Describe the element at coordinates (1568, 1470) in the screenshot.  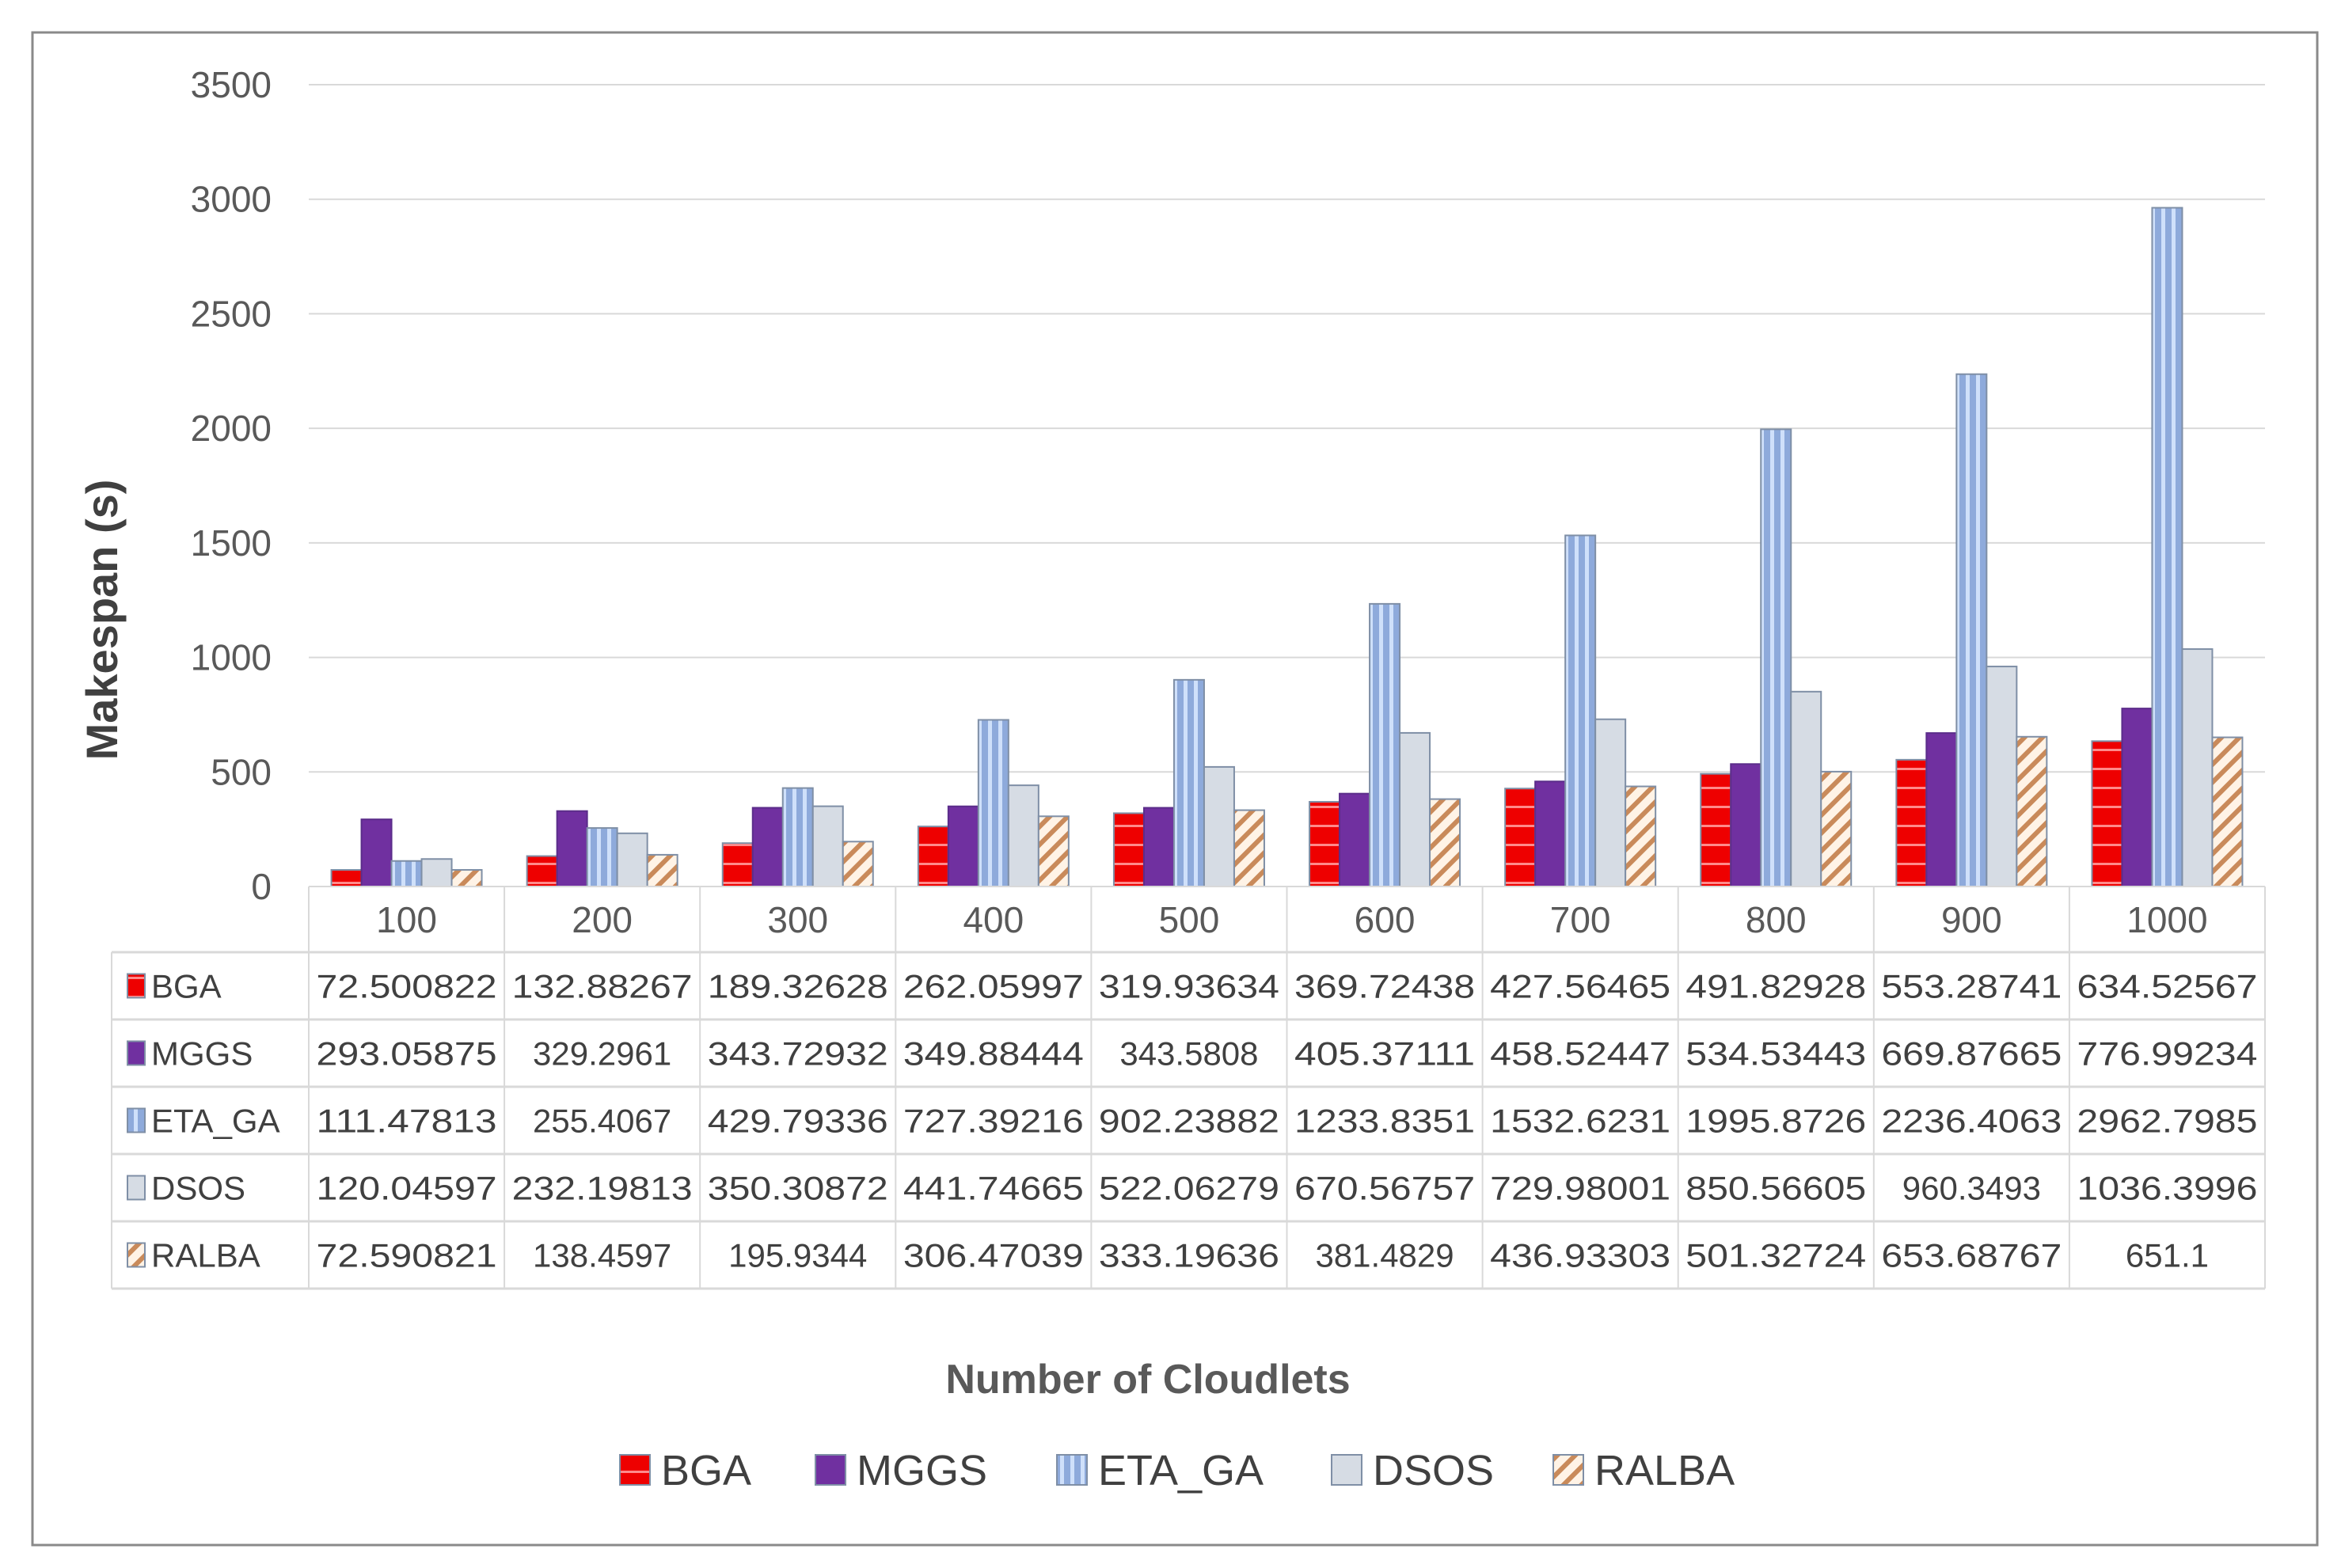
I see `legend-key-ralba` at that location.